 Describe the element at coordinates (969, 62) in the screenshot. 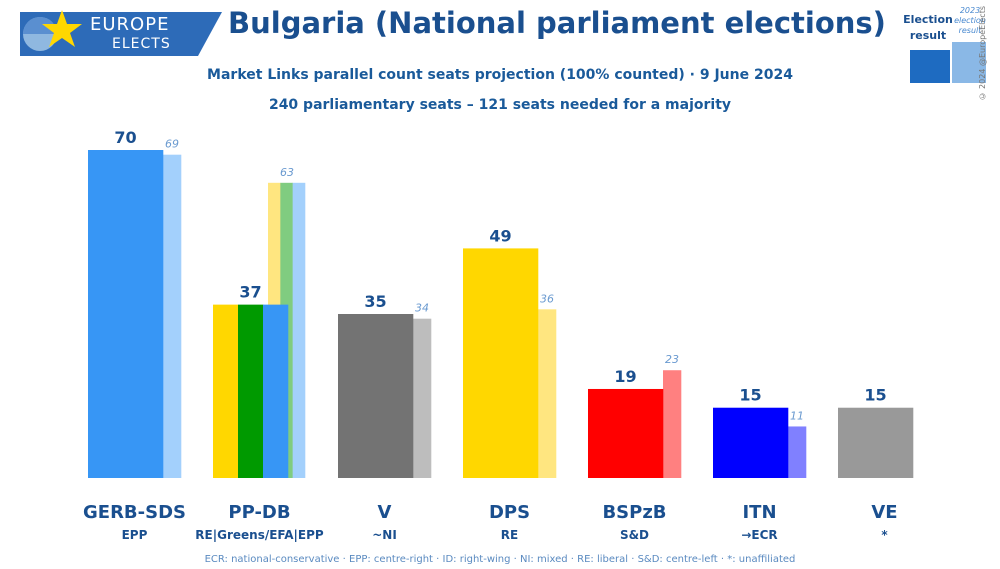

I see `legend-previous-swatch` at that location.